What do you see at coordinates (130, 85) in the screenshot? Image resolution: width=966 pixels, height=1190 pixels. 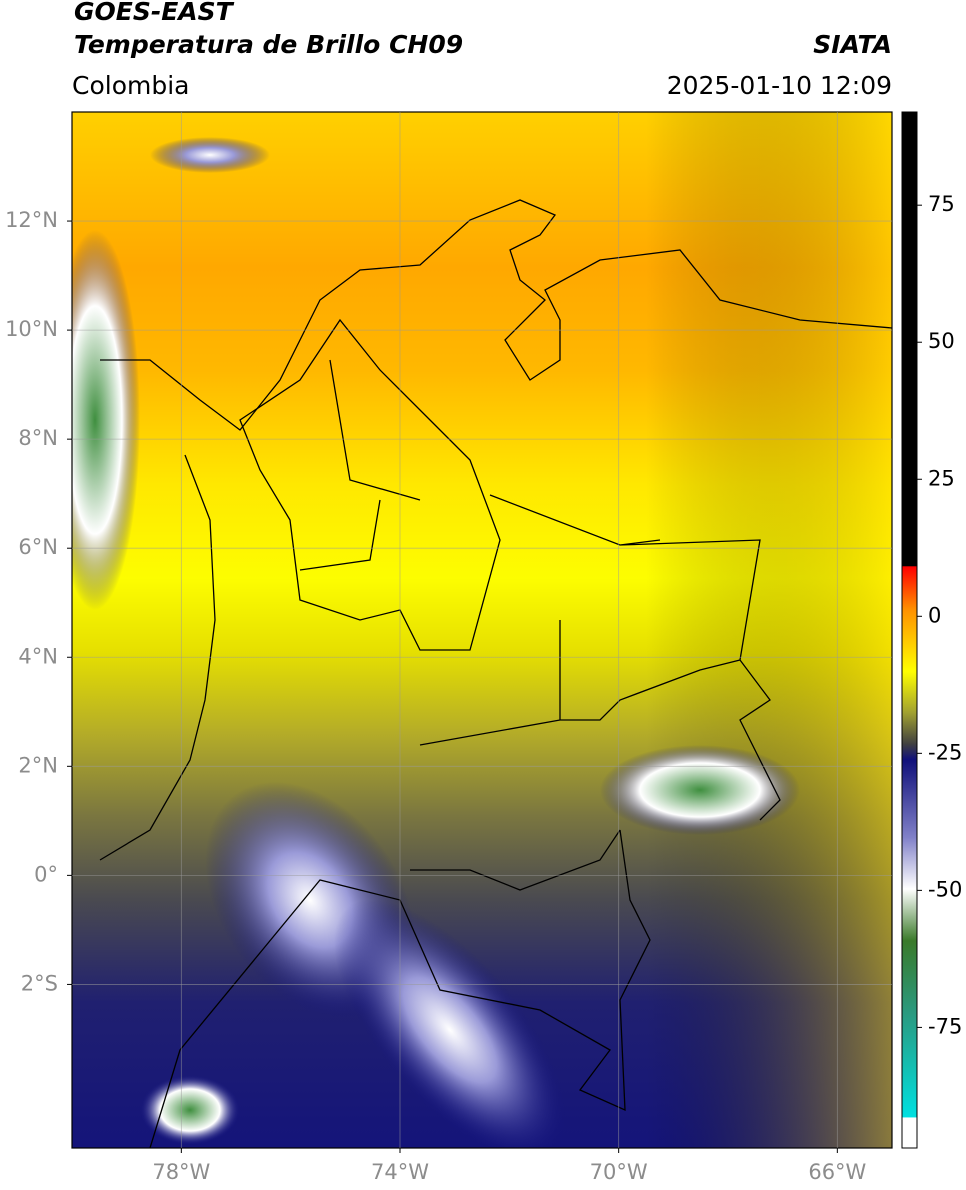 I see `region: Colombia` at bounding box center [130, 85].